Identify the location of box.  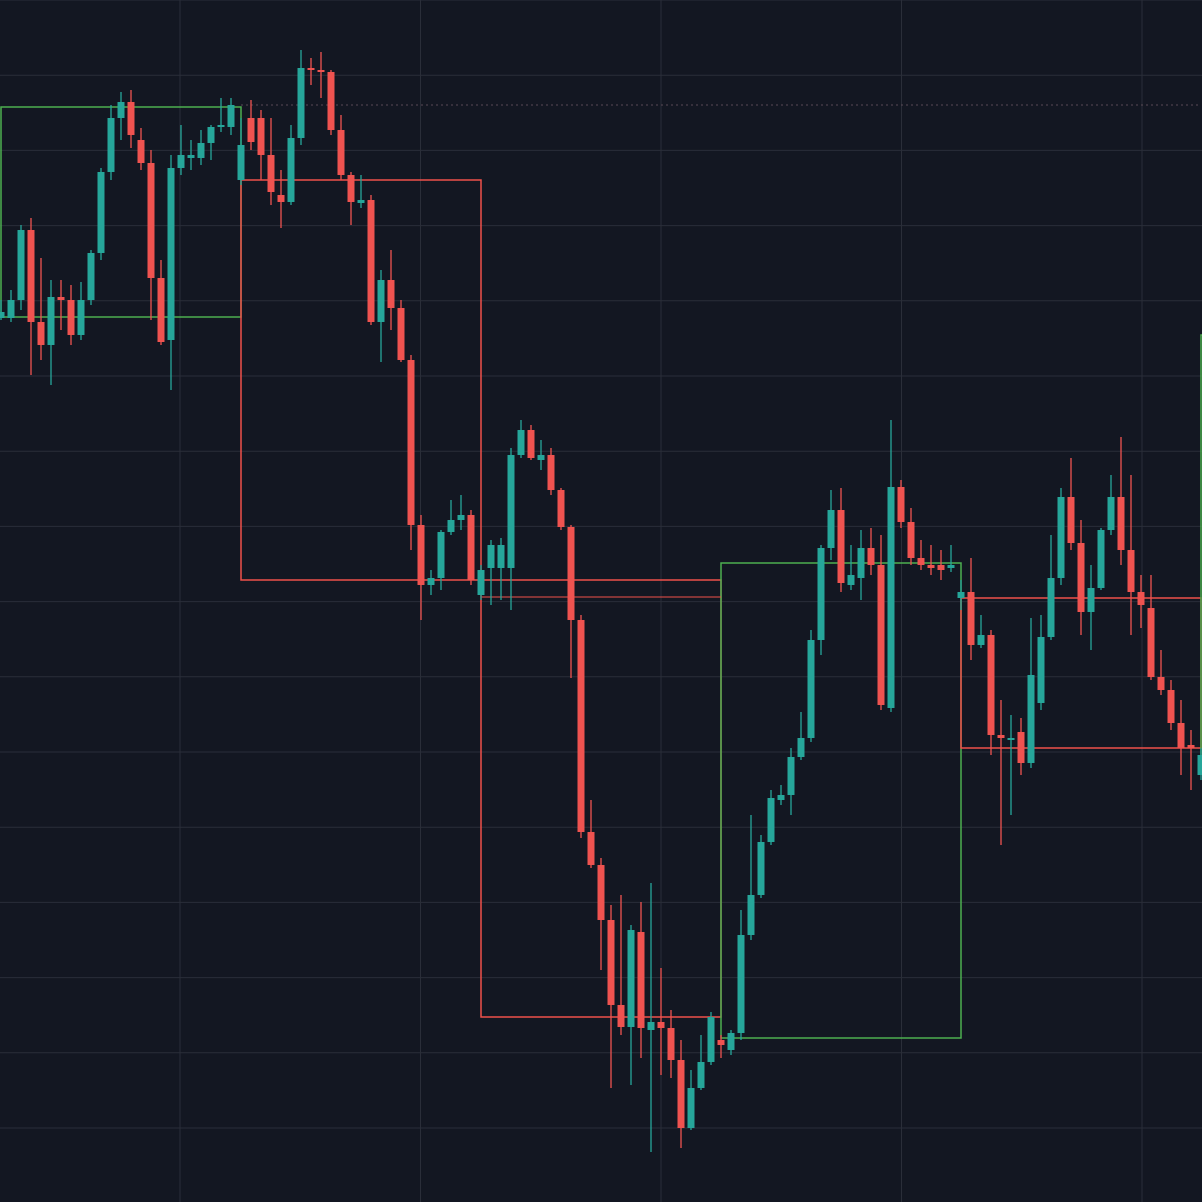
(1201, 548).